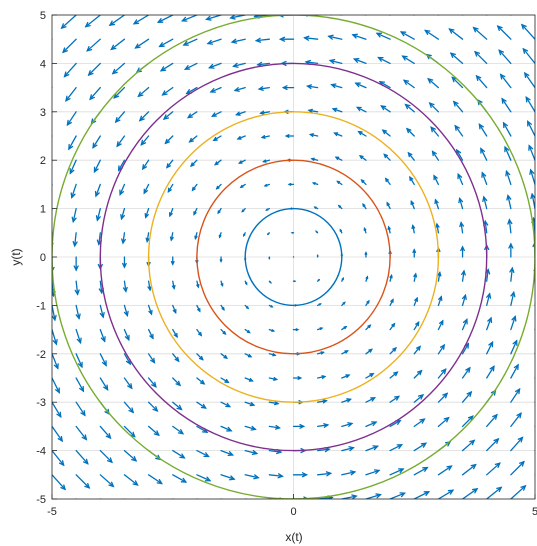 The width and height of the screenshot is (537, 546). I want to click on trajectory-r1, so click(293, 257).